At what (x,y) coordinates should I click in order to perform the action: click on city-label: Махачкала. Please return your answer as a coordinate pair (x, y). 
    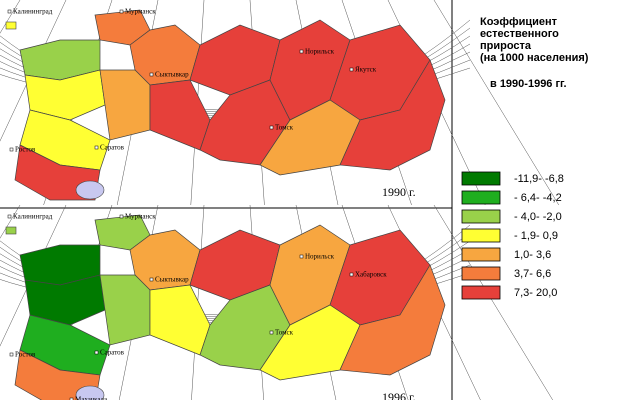
    Looking at the image, I should click on (91, 398).